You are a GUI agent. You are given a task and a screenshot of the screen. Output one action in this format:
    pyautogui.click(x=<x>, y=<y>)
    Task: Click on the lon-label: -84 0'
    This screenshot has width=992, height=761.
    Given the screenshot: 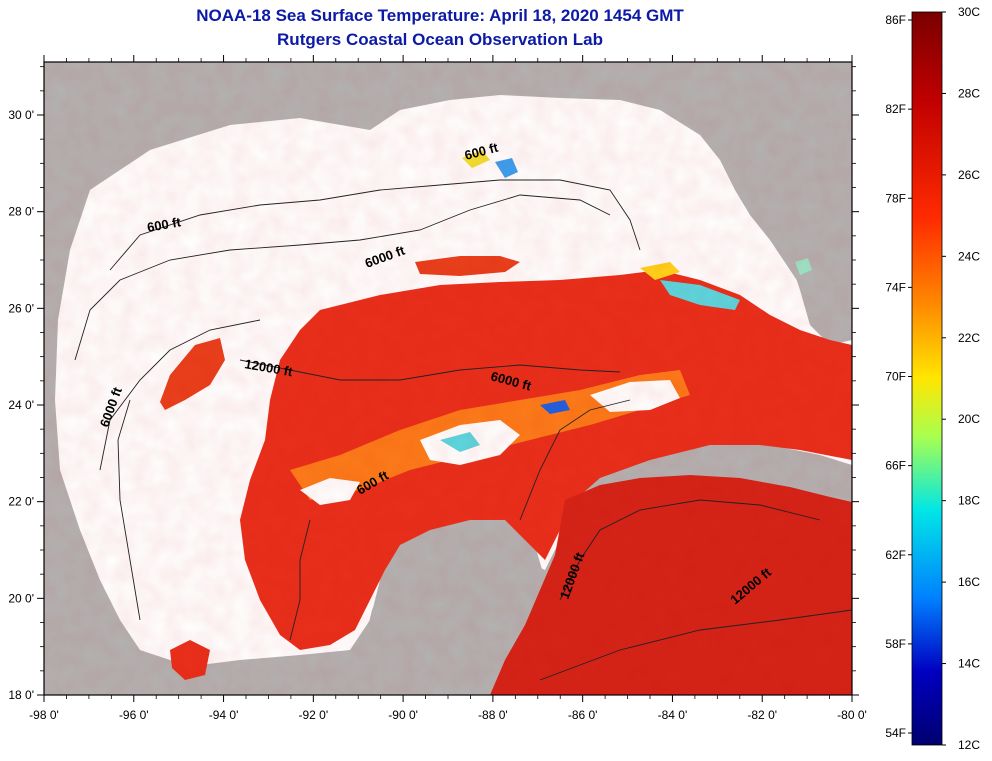 What is the action you would take?
    pyautogui.click(x=673, y=715)
    